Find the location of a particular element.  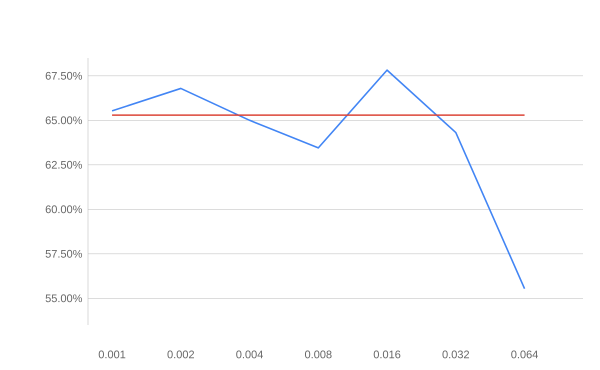

x-tick-label: 0.004 is located at coordinates (249, 354).